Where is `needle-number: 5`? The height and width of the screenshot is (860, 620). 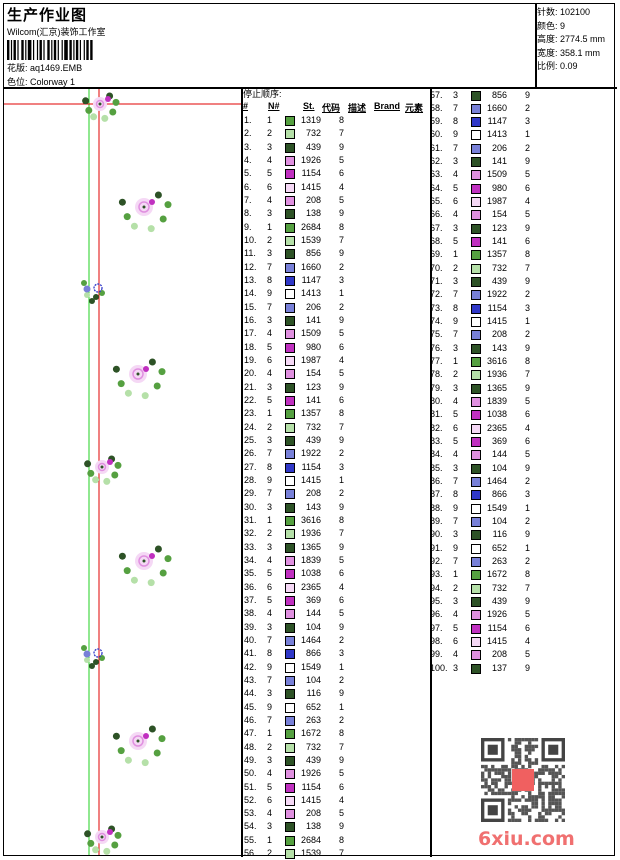
needle-number: 5 is located at coordinates (270, 786).